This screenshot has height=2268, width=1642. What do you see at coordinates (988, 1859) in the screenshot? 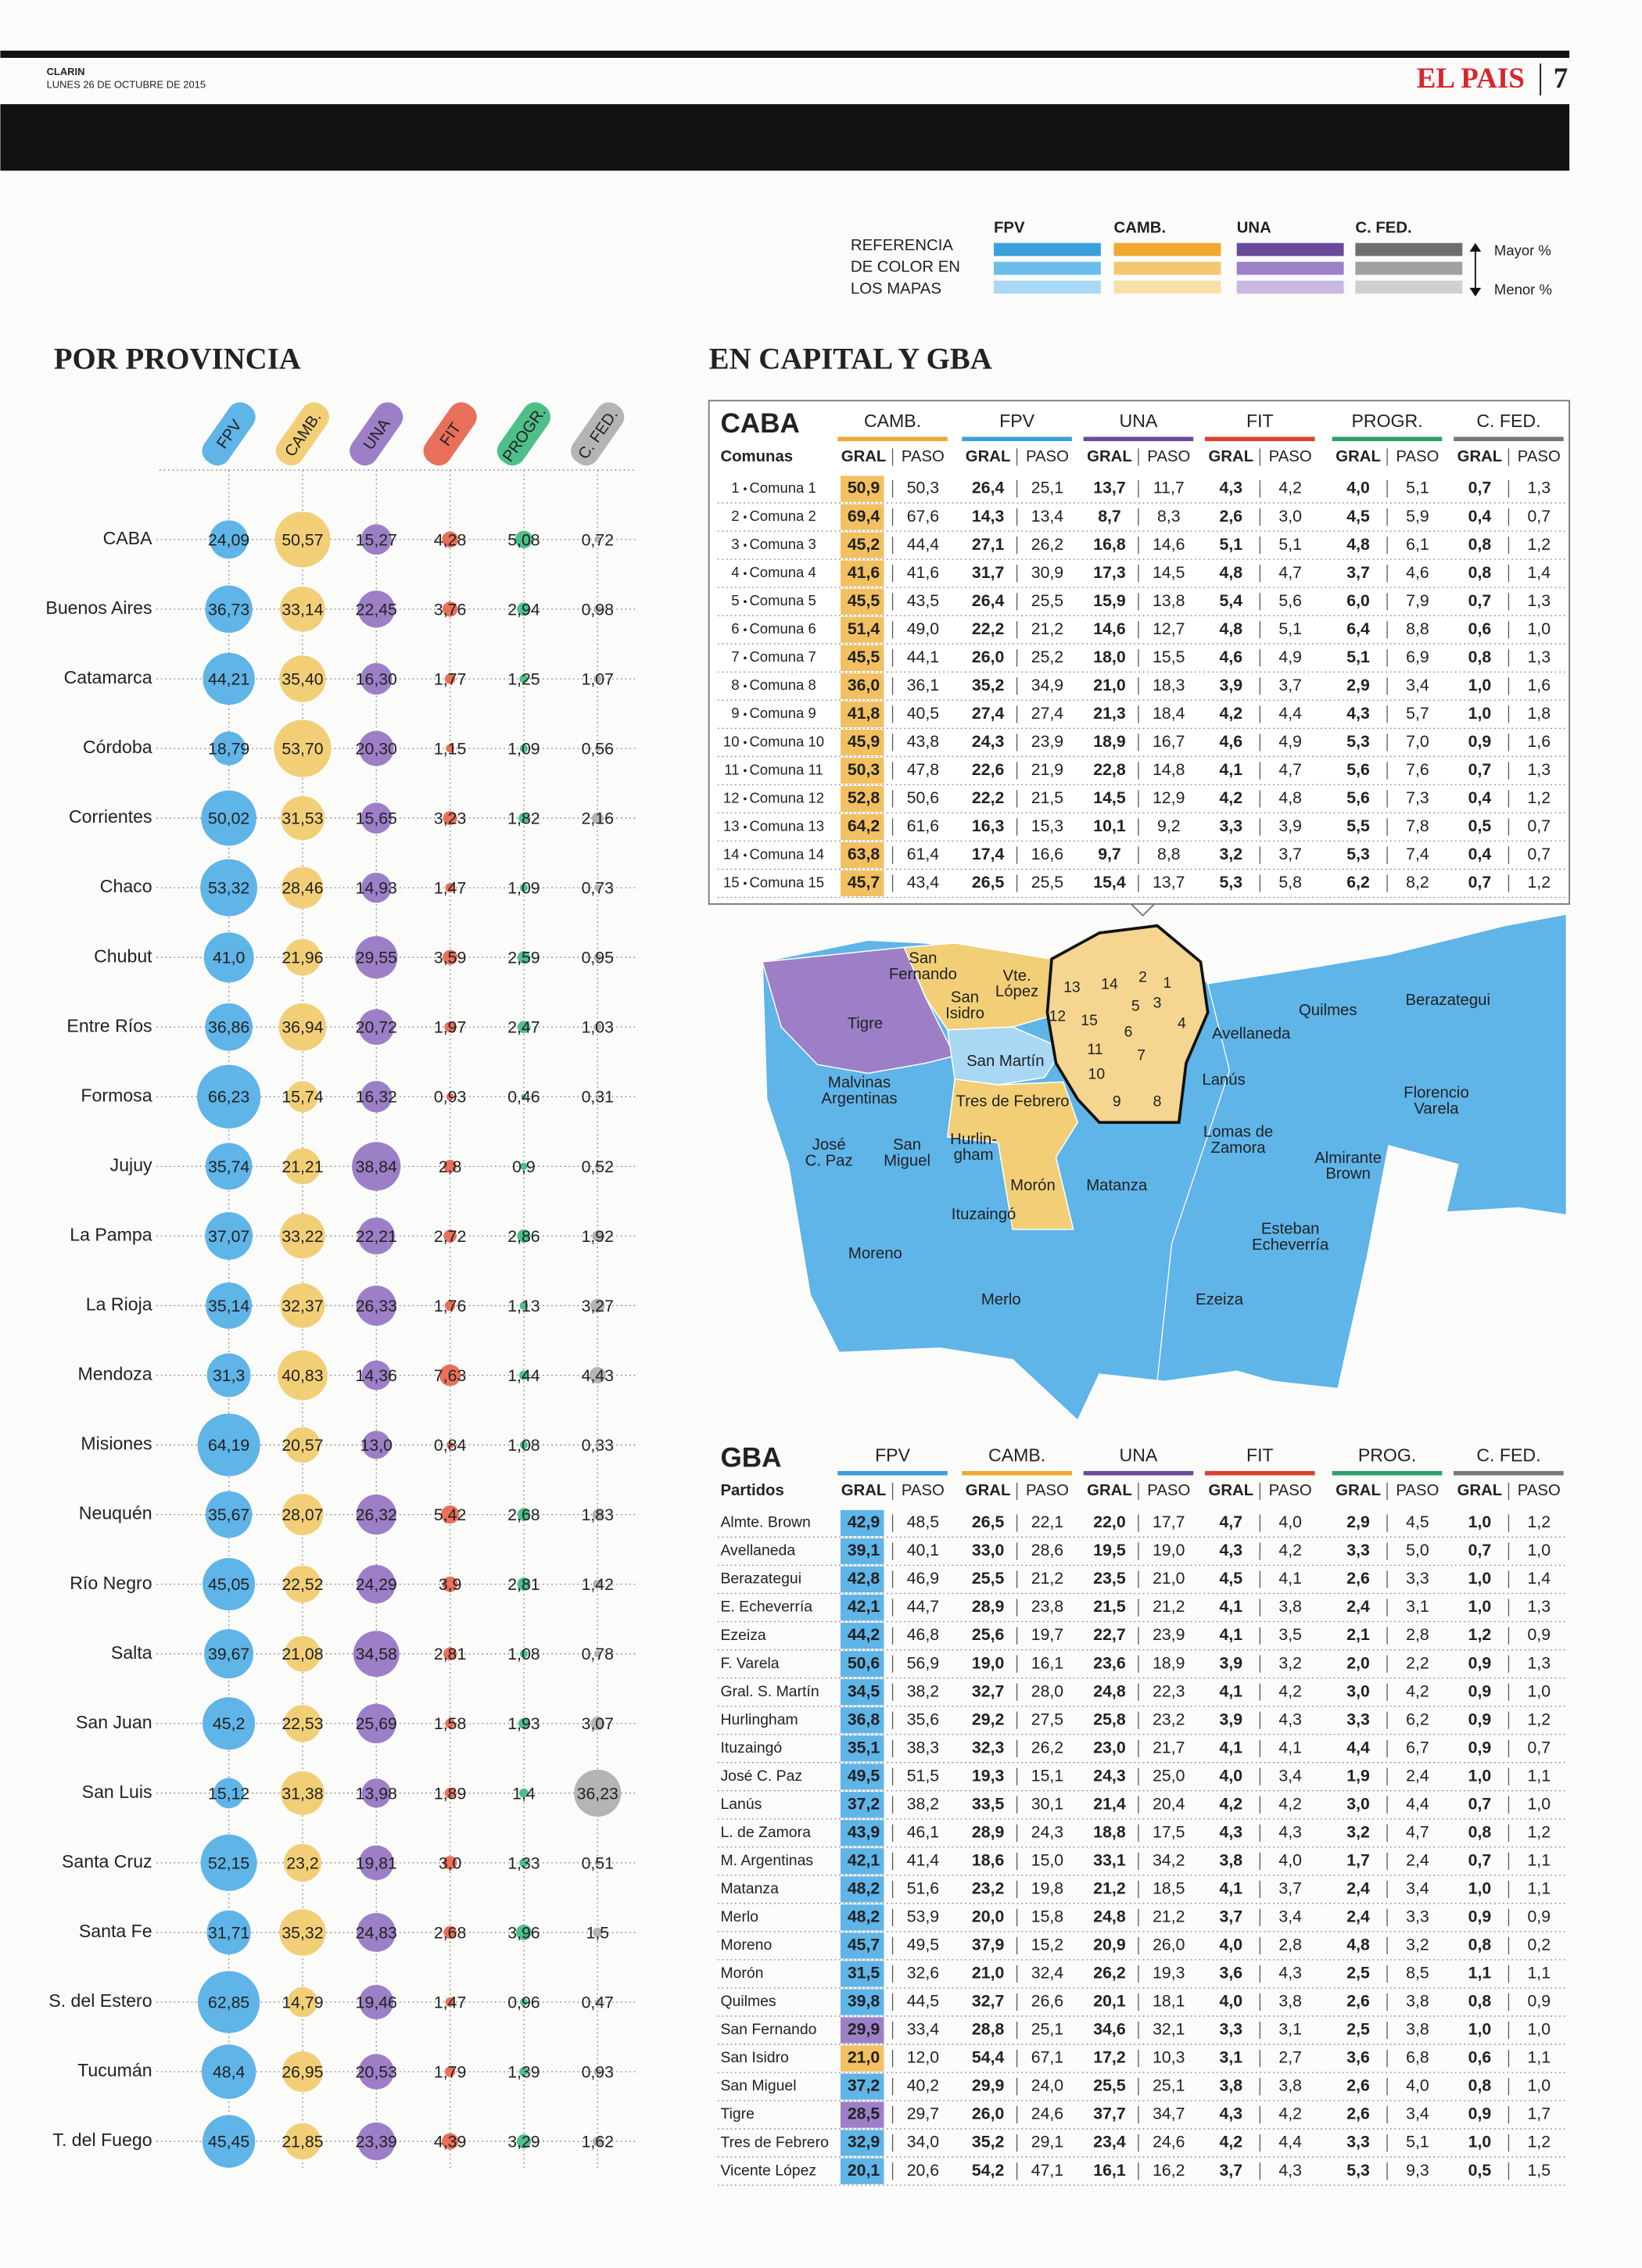
I see `cell: 18,6` at bounding box center [988, 1859].